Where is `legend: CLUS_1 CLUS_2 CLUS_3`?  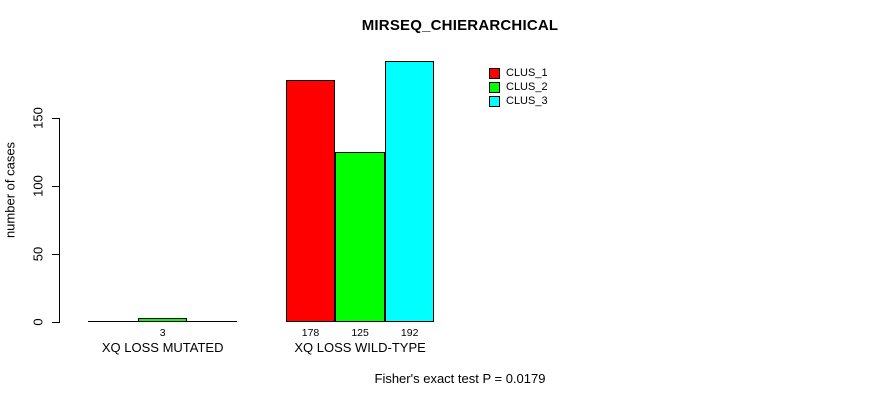
legend: CLUS_1 CLUS_2 CLUS_3 is located at coordinates (518, 87).